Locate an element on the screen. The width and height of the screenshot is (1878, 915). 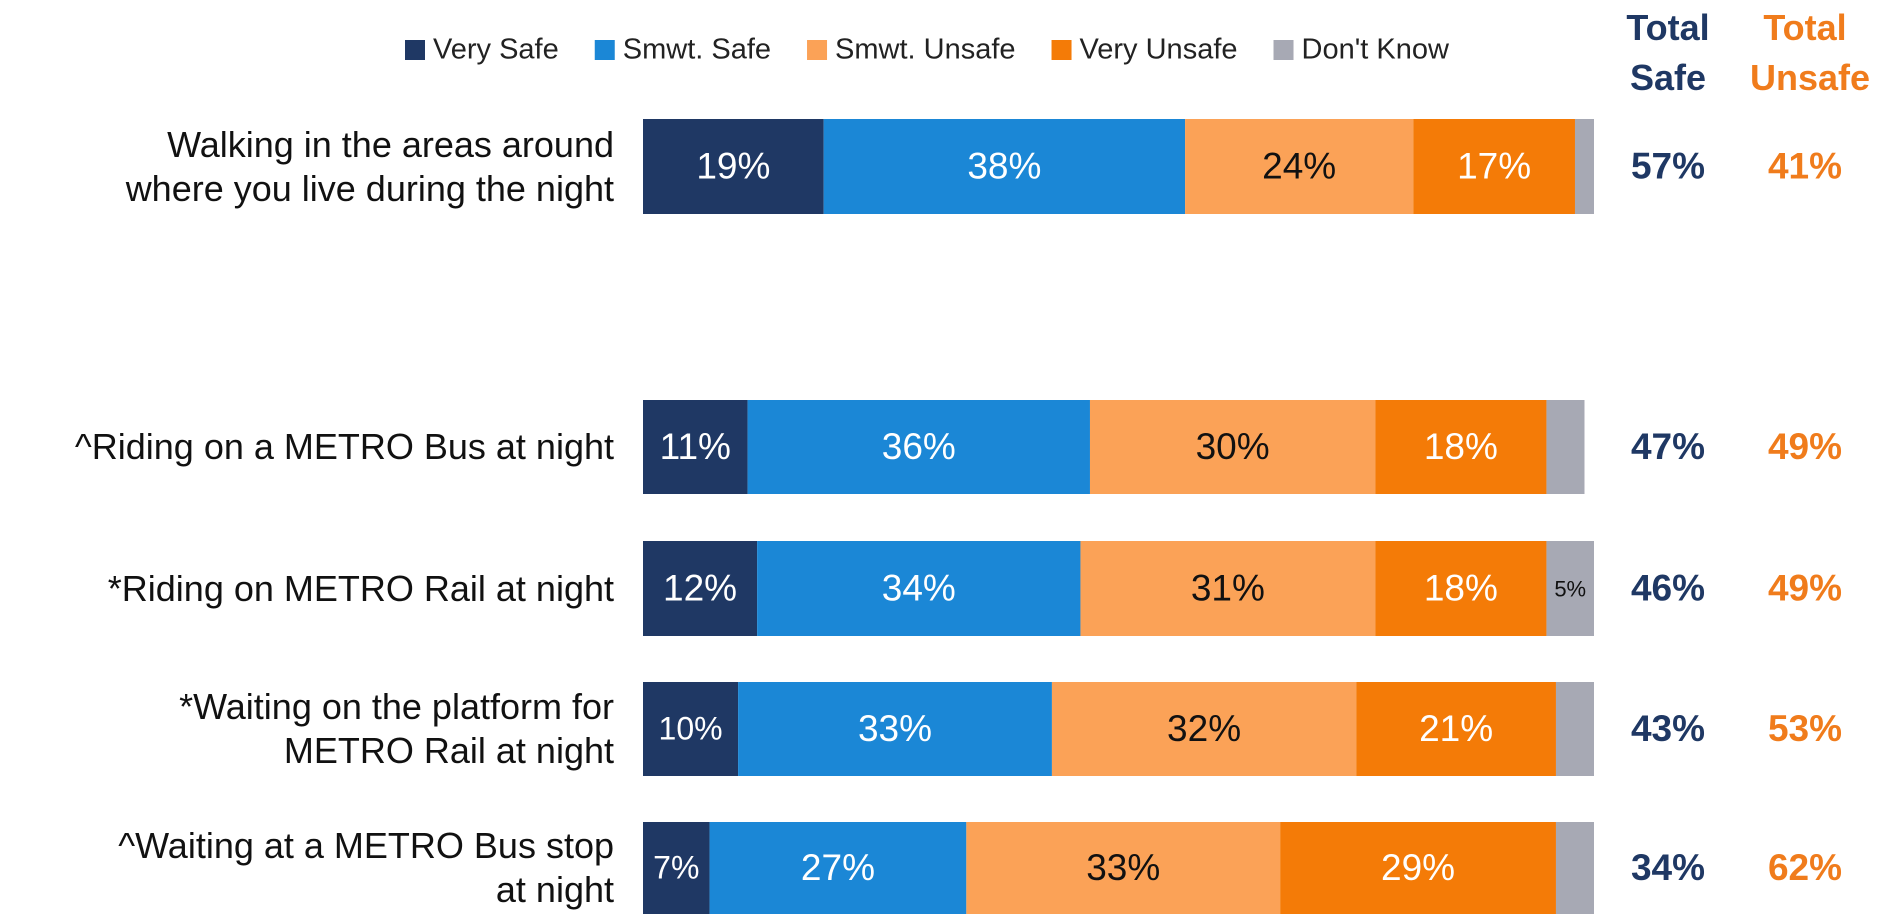
value-label: 36% is located at coordinates (919, 446).